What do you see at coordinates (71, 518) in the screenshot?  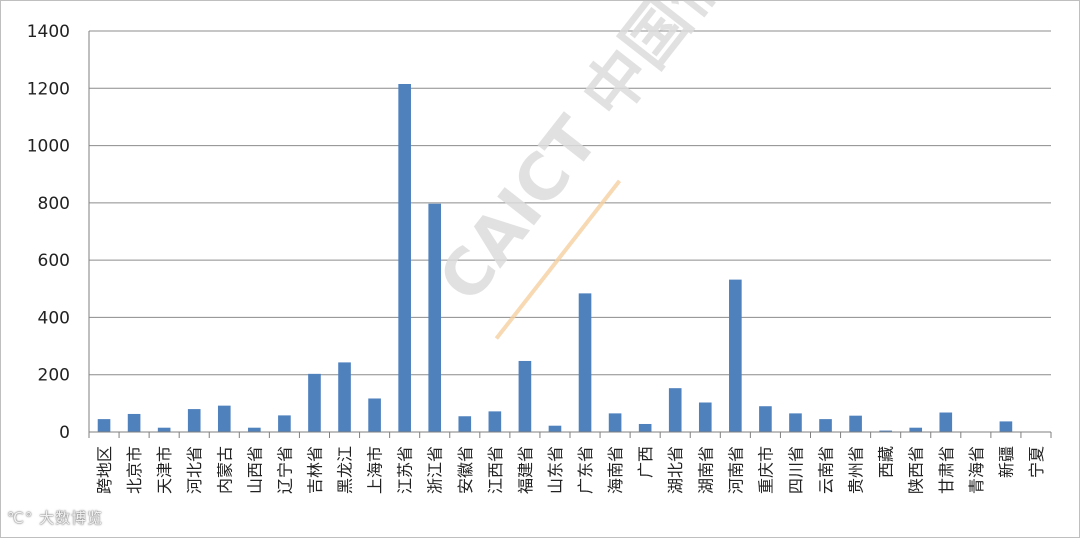 I see `watermark-brand-text: 大数博览` at bounding box center [71, 518].